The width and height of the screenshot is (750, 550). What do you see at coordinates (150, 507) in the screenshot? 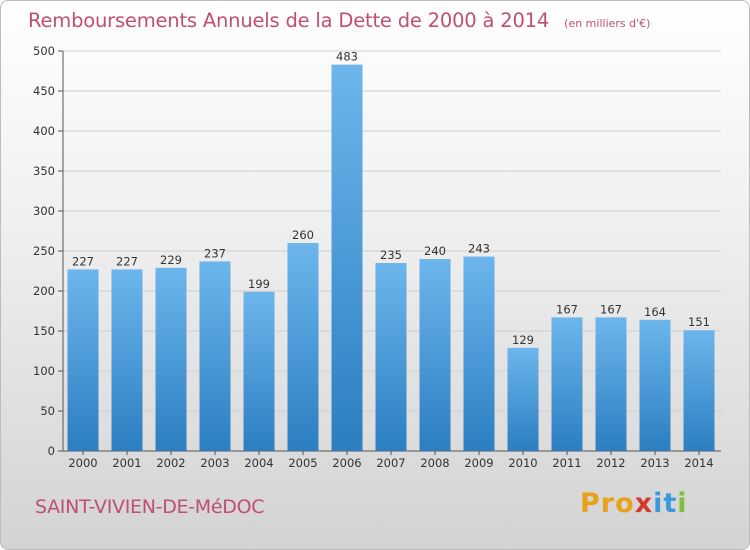
I see `commune-name: SAINT-VIVIEN-DE-MéDOC` at bounding box center [150, 507].